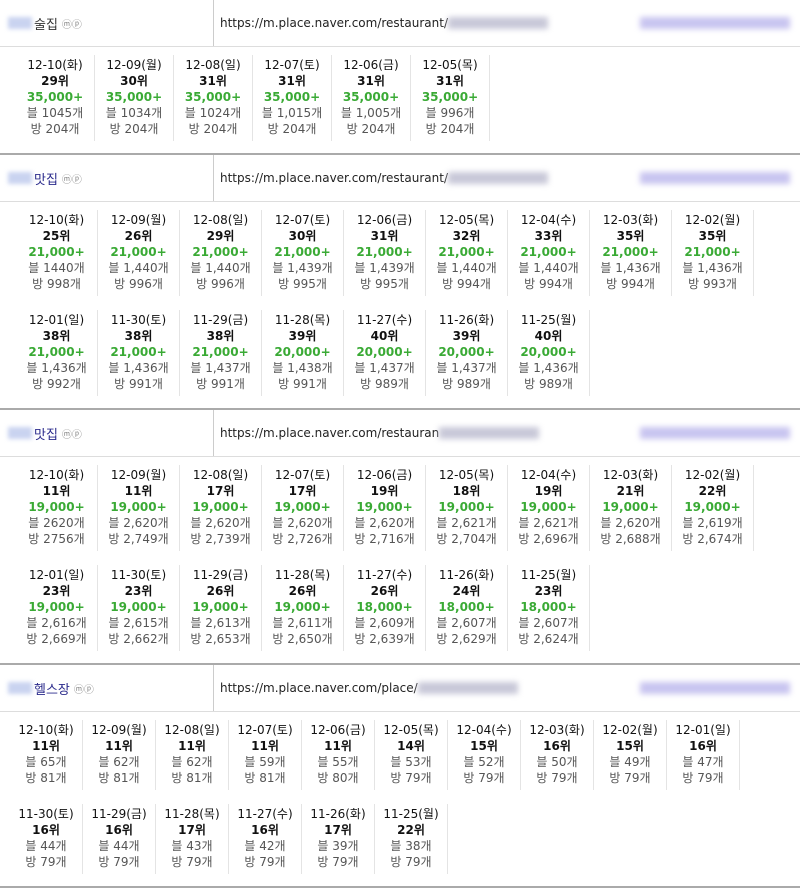 This screenshot has height=888, width=800. Describe the element at coordinates (46, 830) in the screenshot. I see `rank: 16위` at that location.